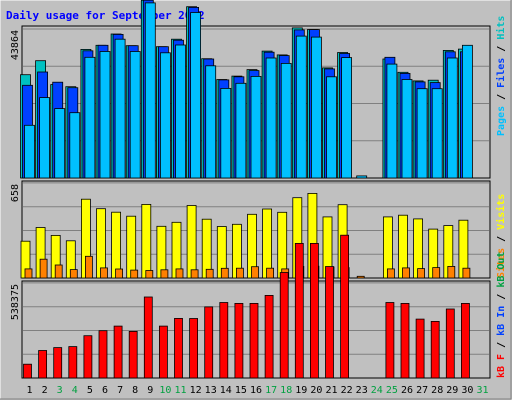  Describe the element at coordinates (347, 390) in the screenshot. I see `x-tick-label-22: 22` at that location.